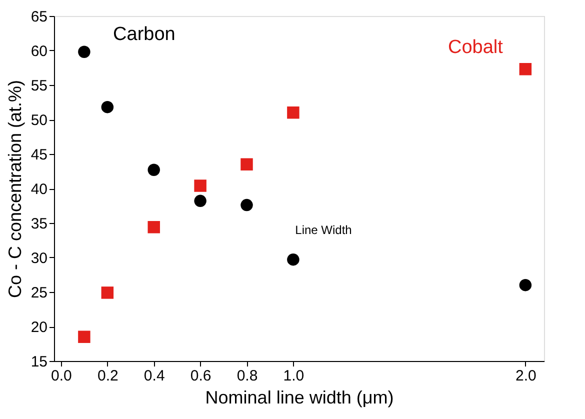 The image size is (585, 419). I want to click on annotation: Line Width, so click(323, 229).